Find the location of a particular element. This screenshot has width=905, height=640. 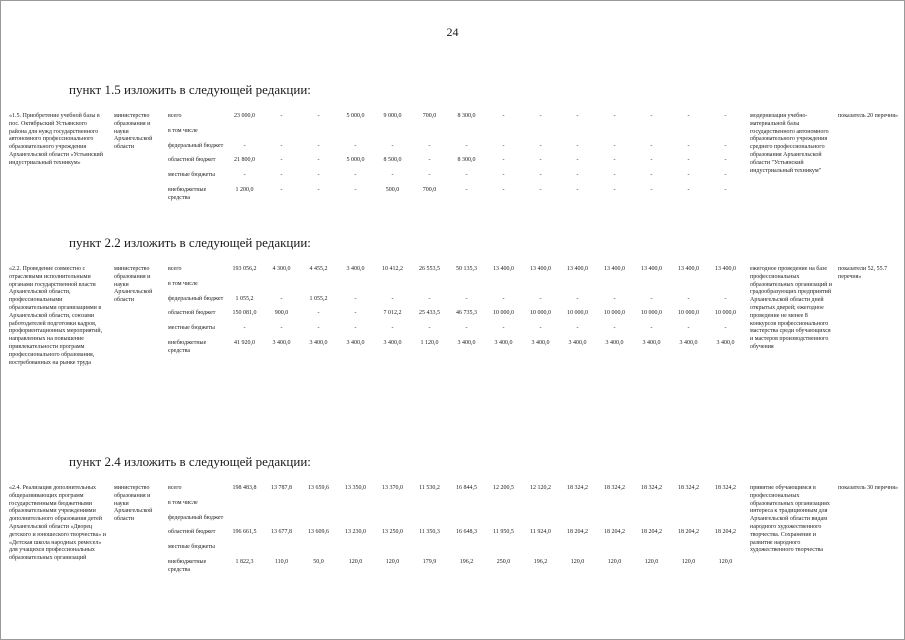

value-cell: 12 200,5 is located at coordinates (503, 488).